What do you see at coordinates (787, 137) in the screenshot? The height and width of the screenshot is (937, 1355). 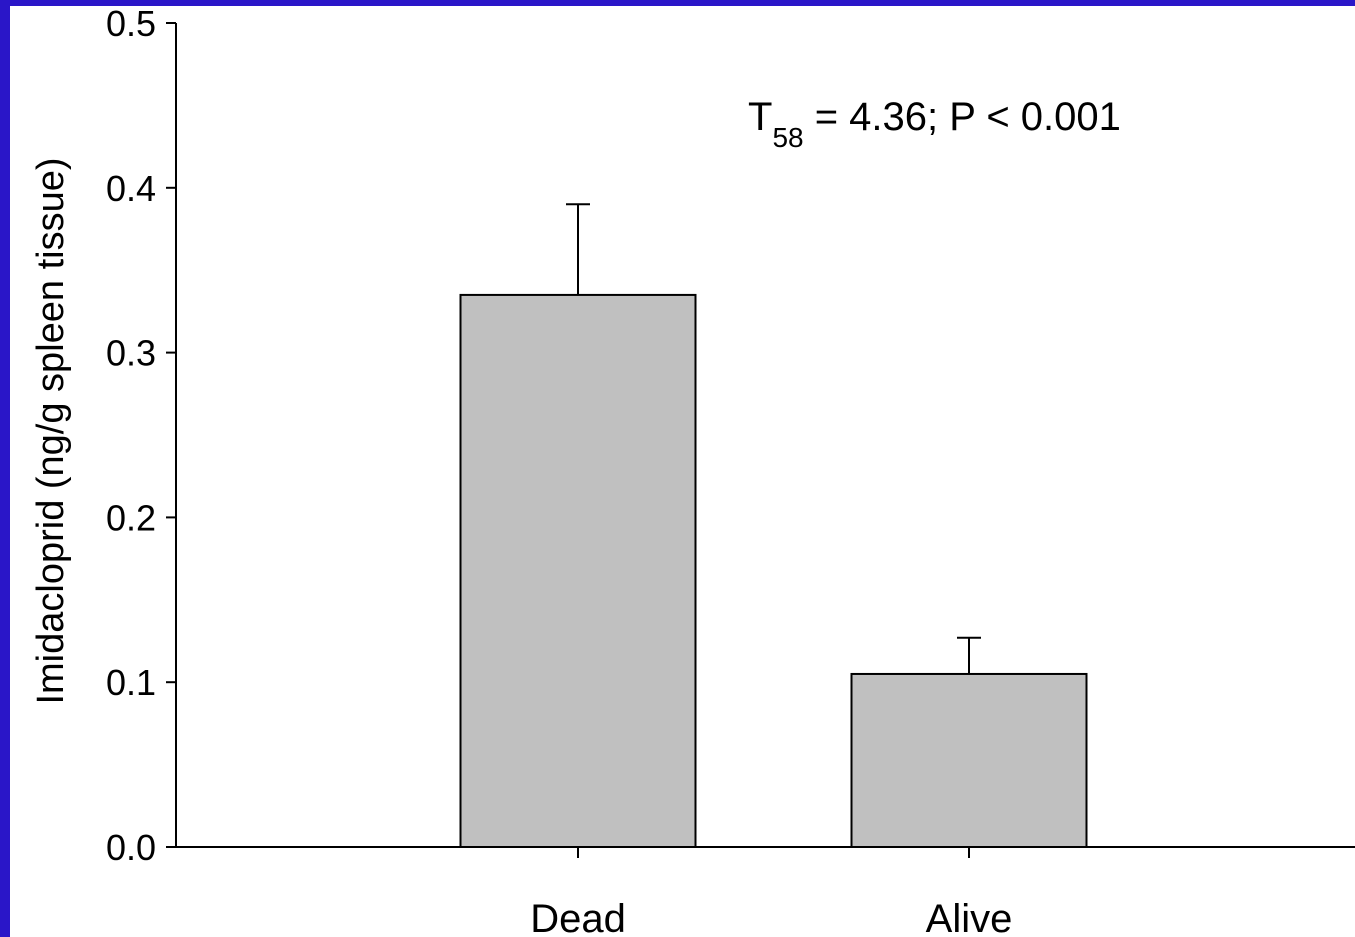 I see `stat-subscript: 58` at bounding box center [787, 137].